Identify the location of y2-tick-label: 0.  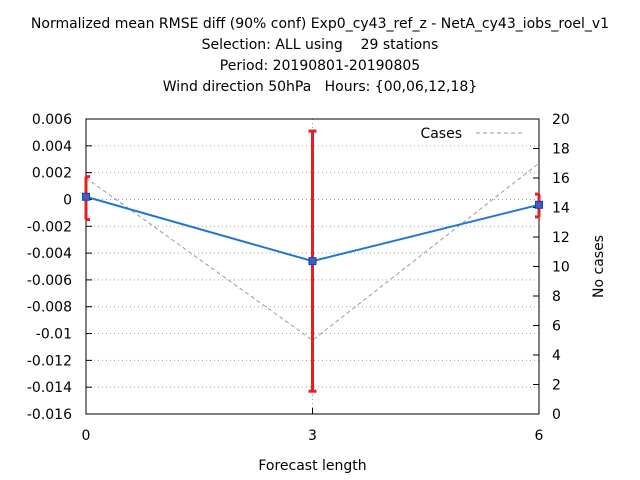
(556, 415).